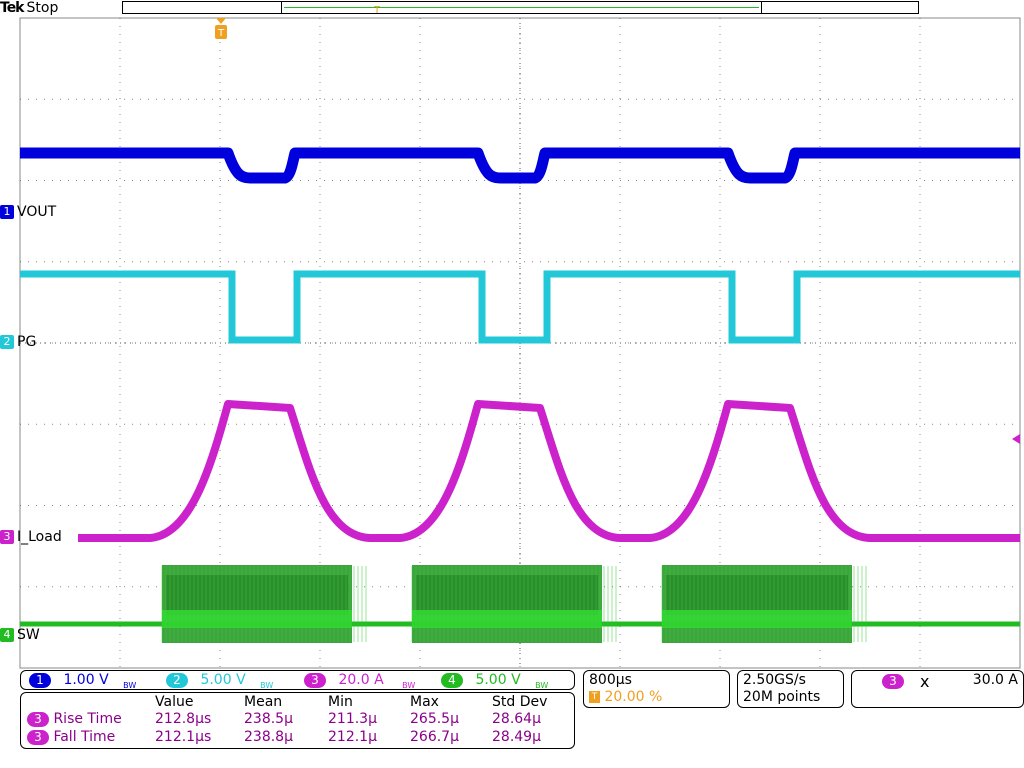  Describe the element at coordinates (521, 7) in the screenshot. I see `record-view-window` at that location.